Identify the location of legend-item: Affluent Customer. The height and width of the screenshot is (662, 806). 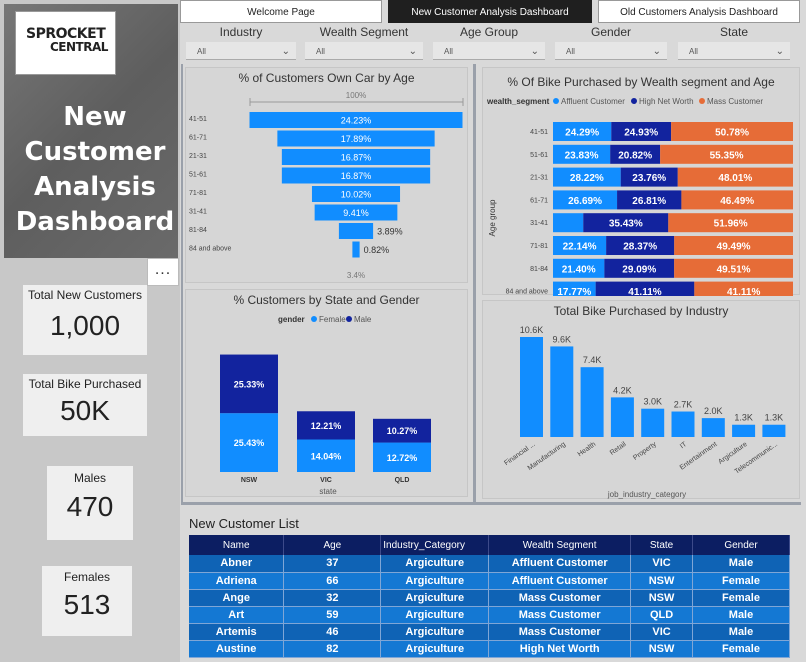
(593, 101).